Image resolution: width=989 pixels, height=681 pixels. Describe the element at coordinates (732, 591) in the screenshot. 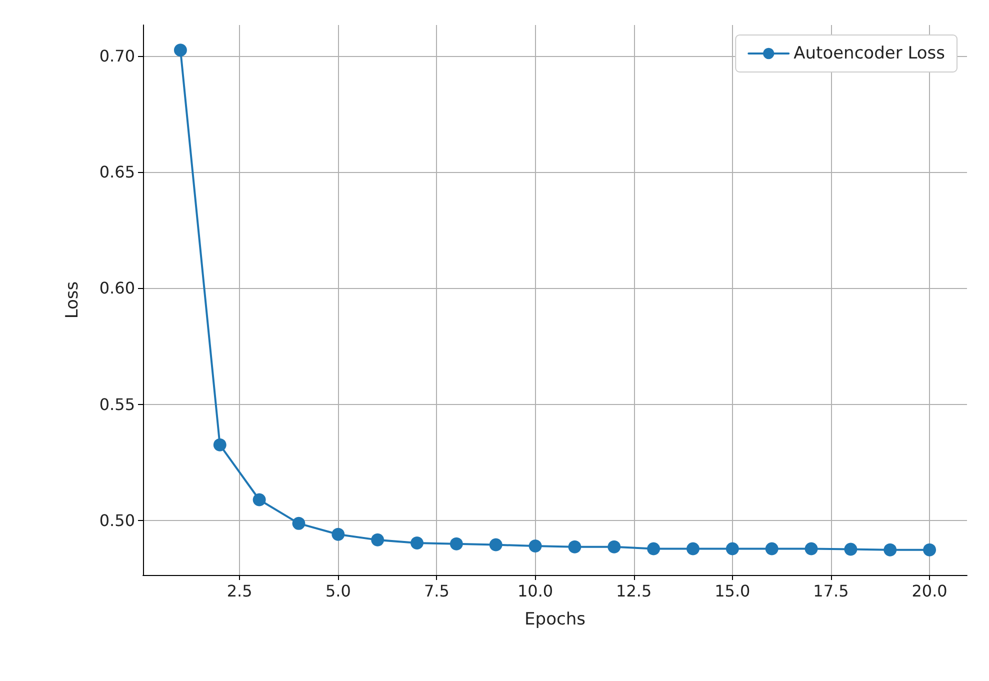

I see `x-tick-label: 15.0` at that location.